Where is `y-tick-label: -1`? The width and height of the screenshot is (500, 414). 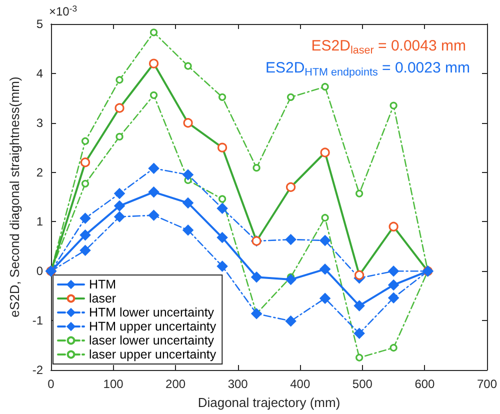 y-tick-label: -1 is located at coordinates (38, 321).